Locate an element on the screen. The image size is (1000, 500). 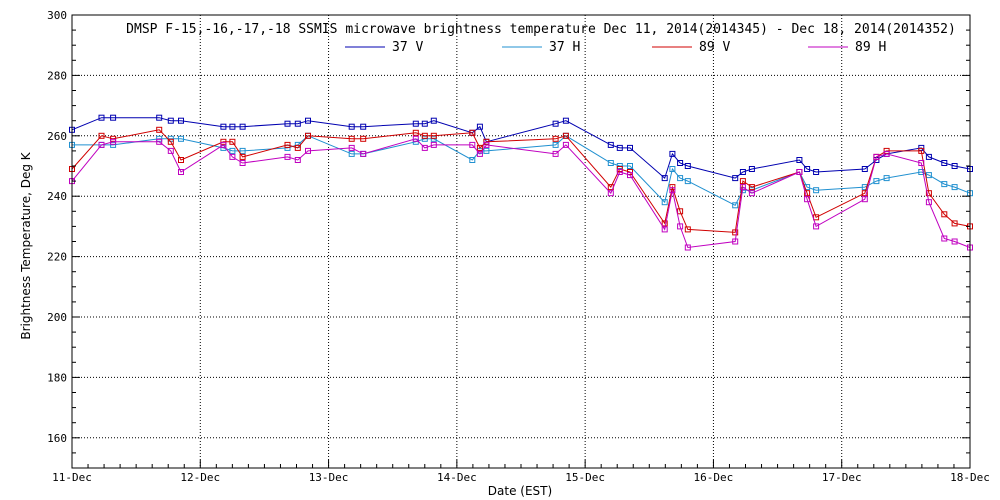
x-tick-label: 13-Dec is located at coordinates (329, 477).